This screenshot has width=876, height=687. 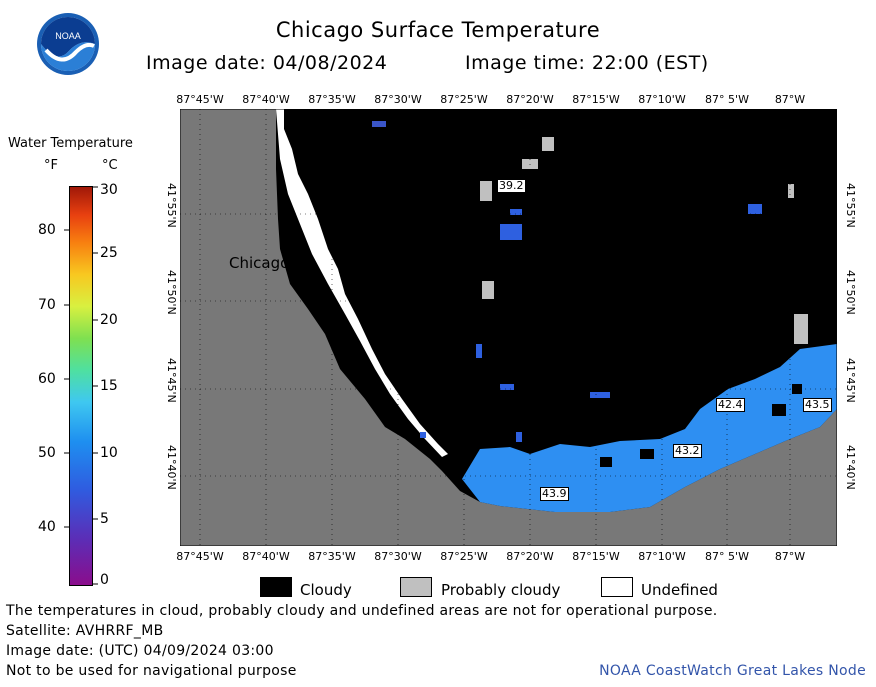 What do you see at coordinates (817, 405) in the screenshot?
I see `temp-callout: 43.5` at bounding box center [817, 405].